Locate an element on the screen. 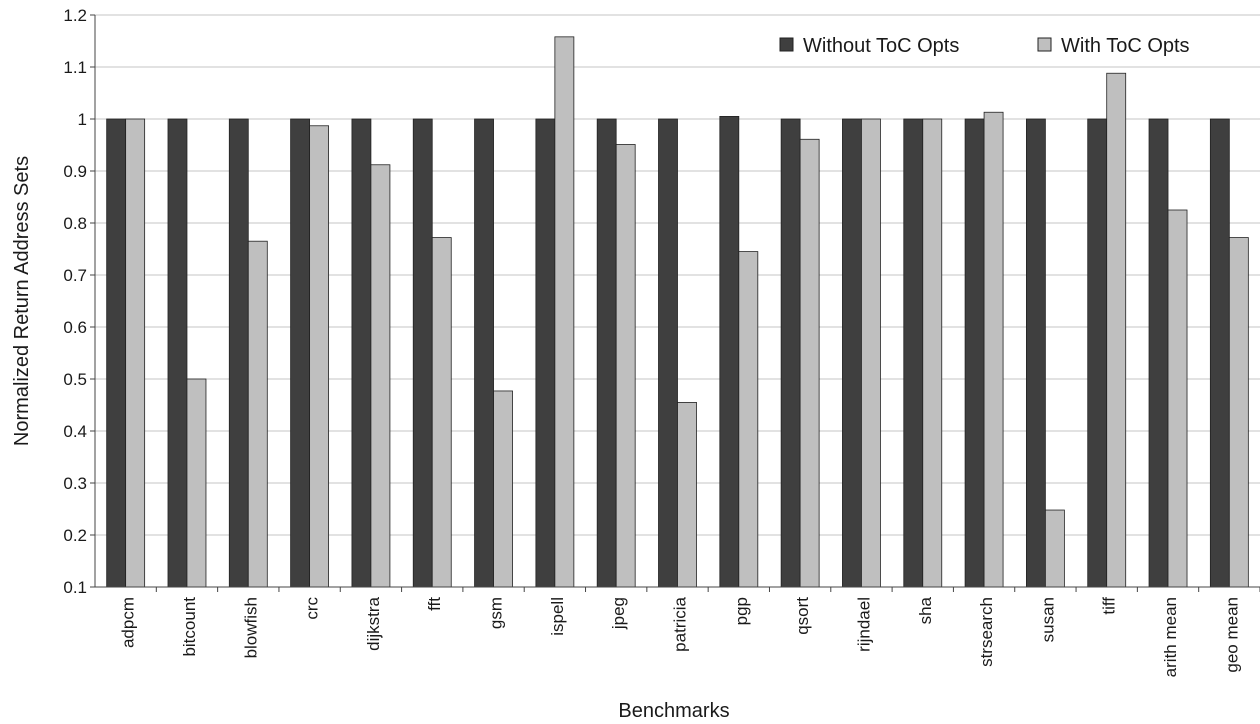 The image size is (1260, 724). legend-label-without: Without ToC Opts is located at coordinates (881, 46).